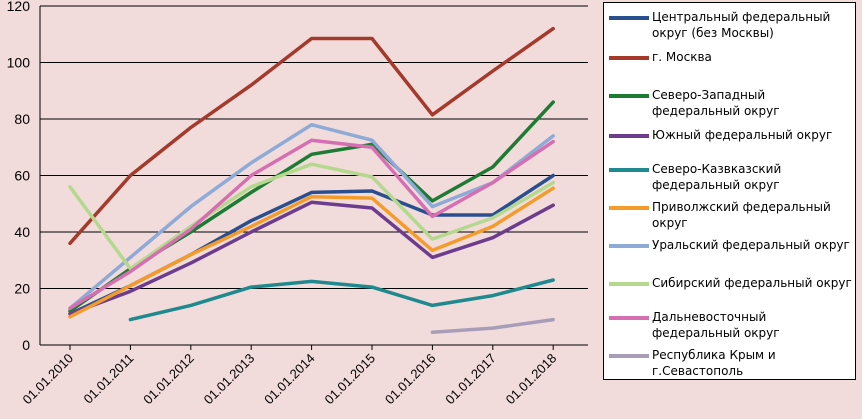 This screenshot has height=419, width=862. What do you see at coordinates (229, 379) in the screenshot?
I see `x-tick-label: 01.01.2013` at bounding box center [229, 379].